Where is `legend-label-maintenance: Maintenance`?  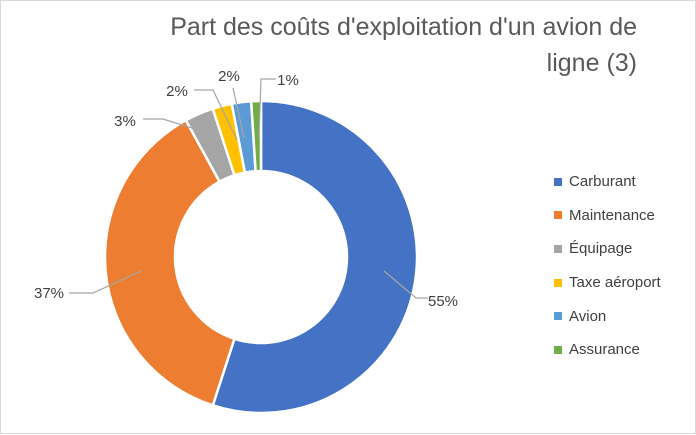
legend-label-maintenance: Maintenance is located at coordinates (612, 215).